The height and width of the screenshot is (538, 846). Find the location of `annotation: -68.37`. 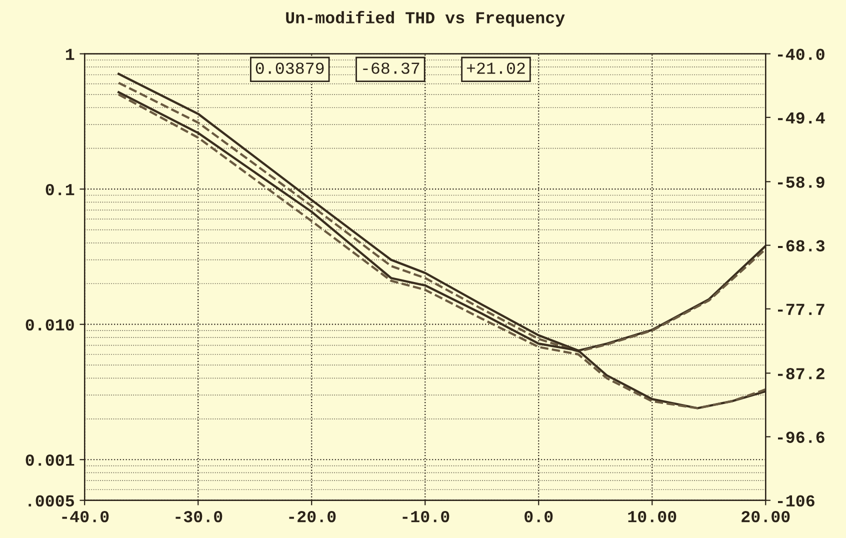

annotation: -68.37 is located at coordinates (391, 68).